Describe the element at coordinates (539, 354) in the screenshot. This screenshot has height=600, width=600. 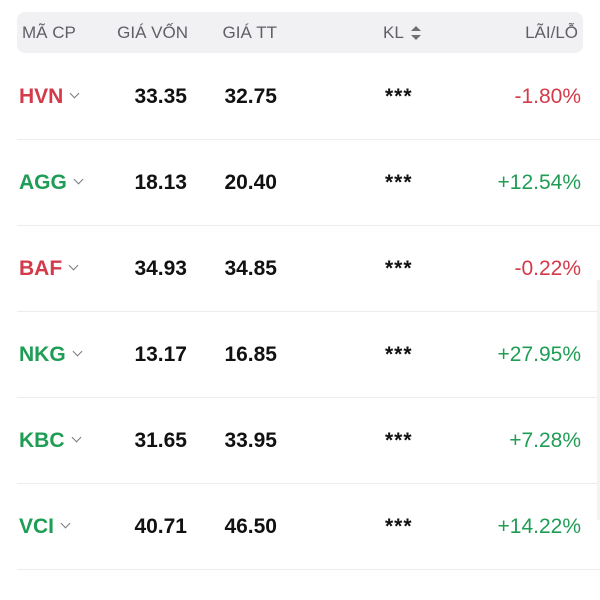
I see `profit-loss: +27.95%` at that location.